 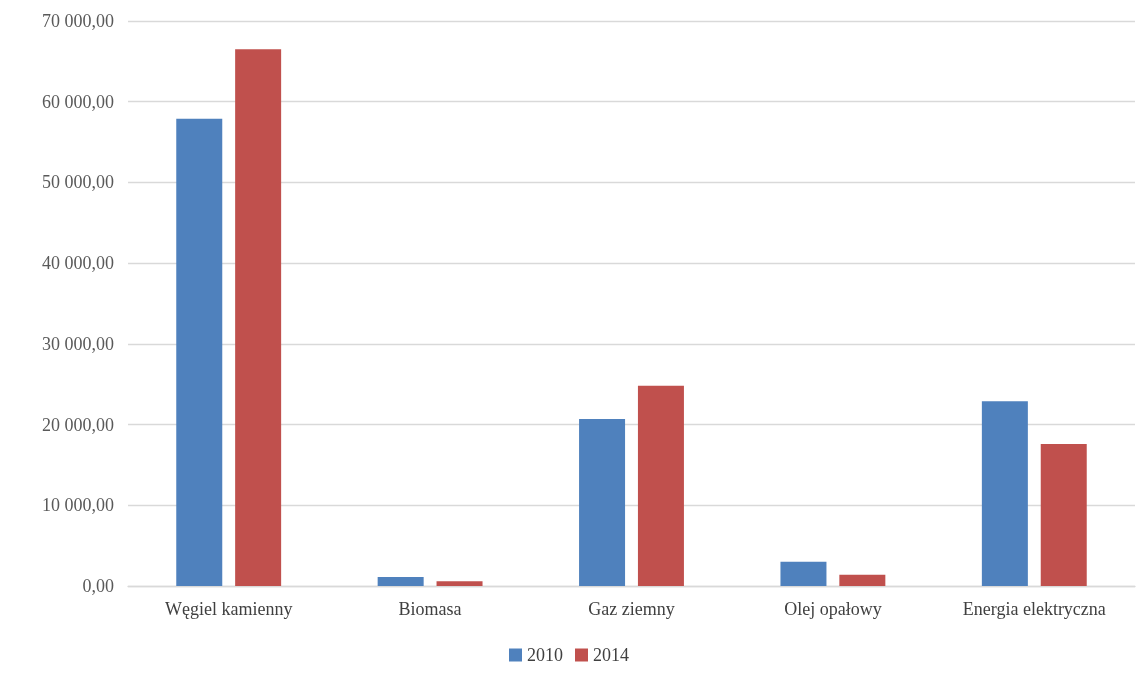 What do you see at coordinates (611, 655) in the screenshot?
I see `legend-label: 2014` at bounding box center [611, 655].